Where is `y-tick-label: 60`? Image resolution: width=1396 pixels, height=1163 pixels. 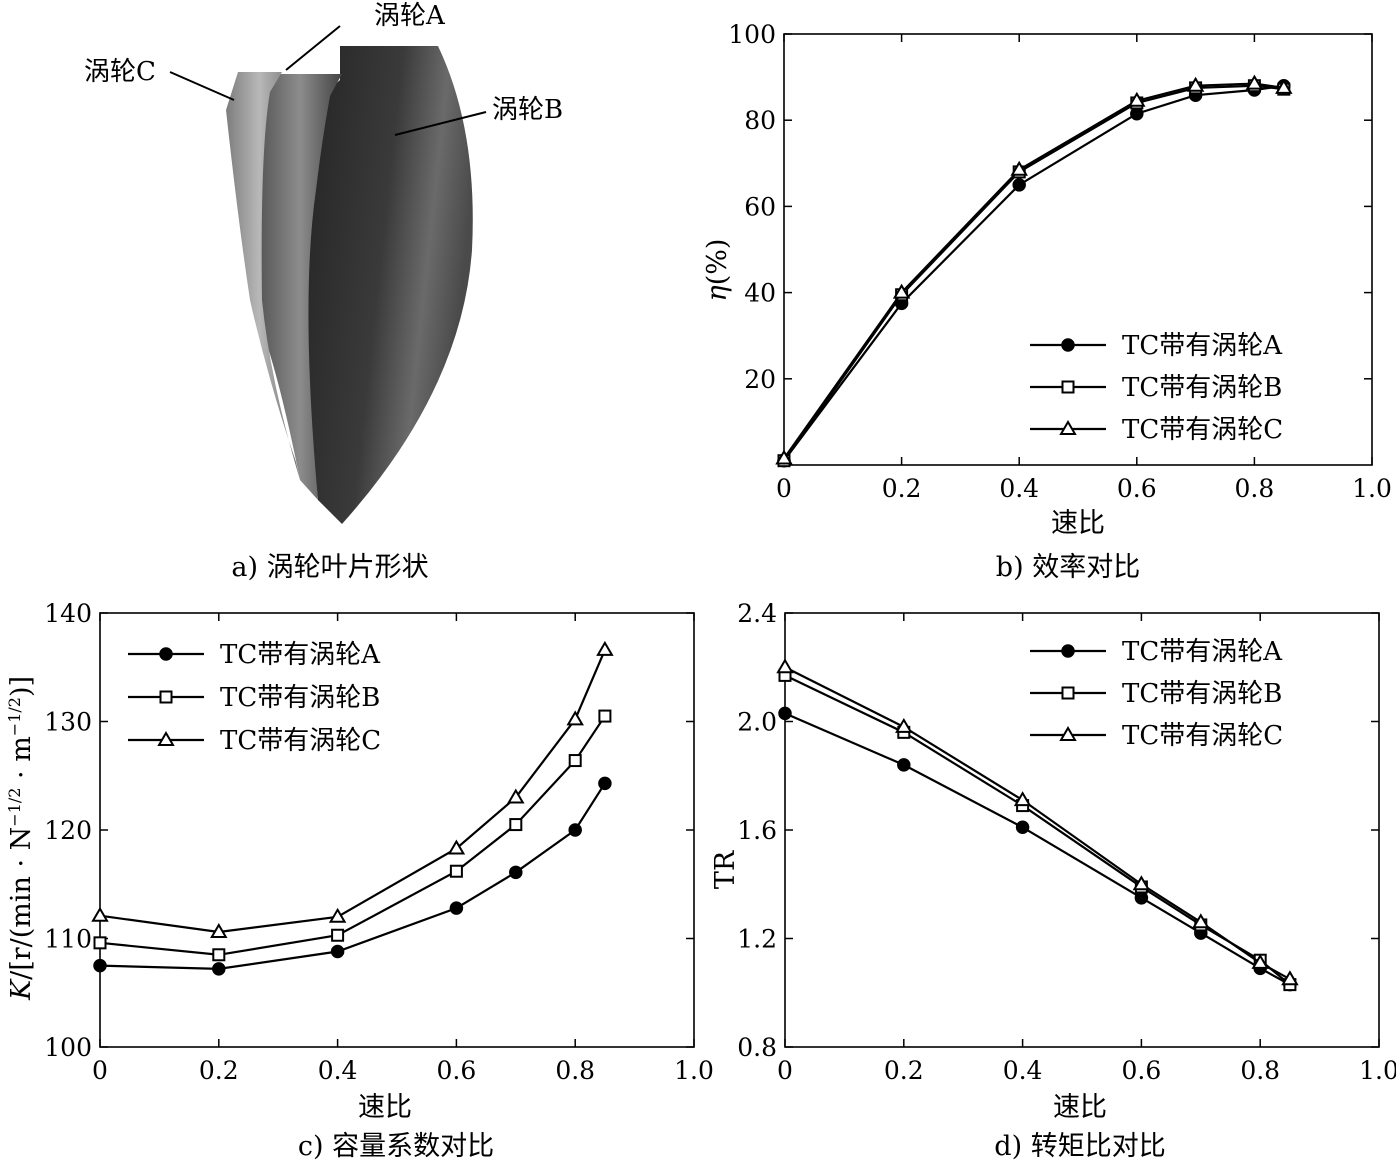 y-tick-label: 60 is located at coordinates (760, 206).